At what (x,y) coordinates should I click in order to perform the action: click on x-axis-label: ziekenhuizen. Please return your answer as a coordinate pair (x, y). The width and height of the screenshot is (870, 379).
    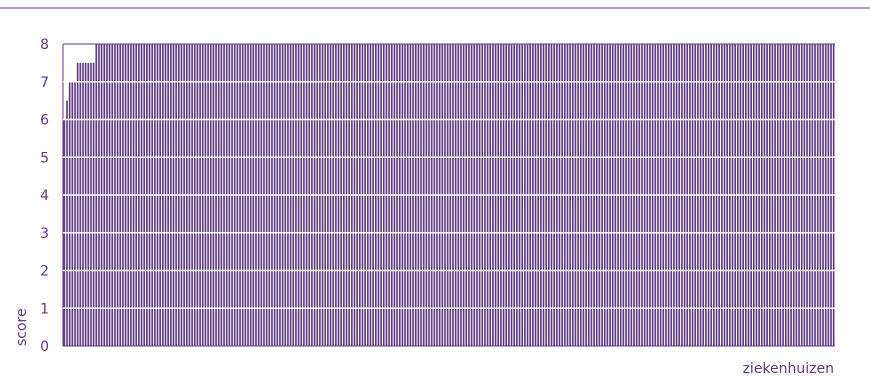
    Looking at the image, I should click on (788, 369).